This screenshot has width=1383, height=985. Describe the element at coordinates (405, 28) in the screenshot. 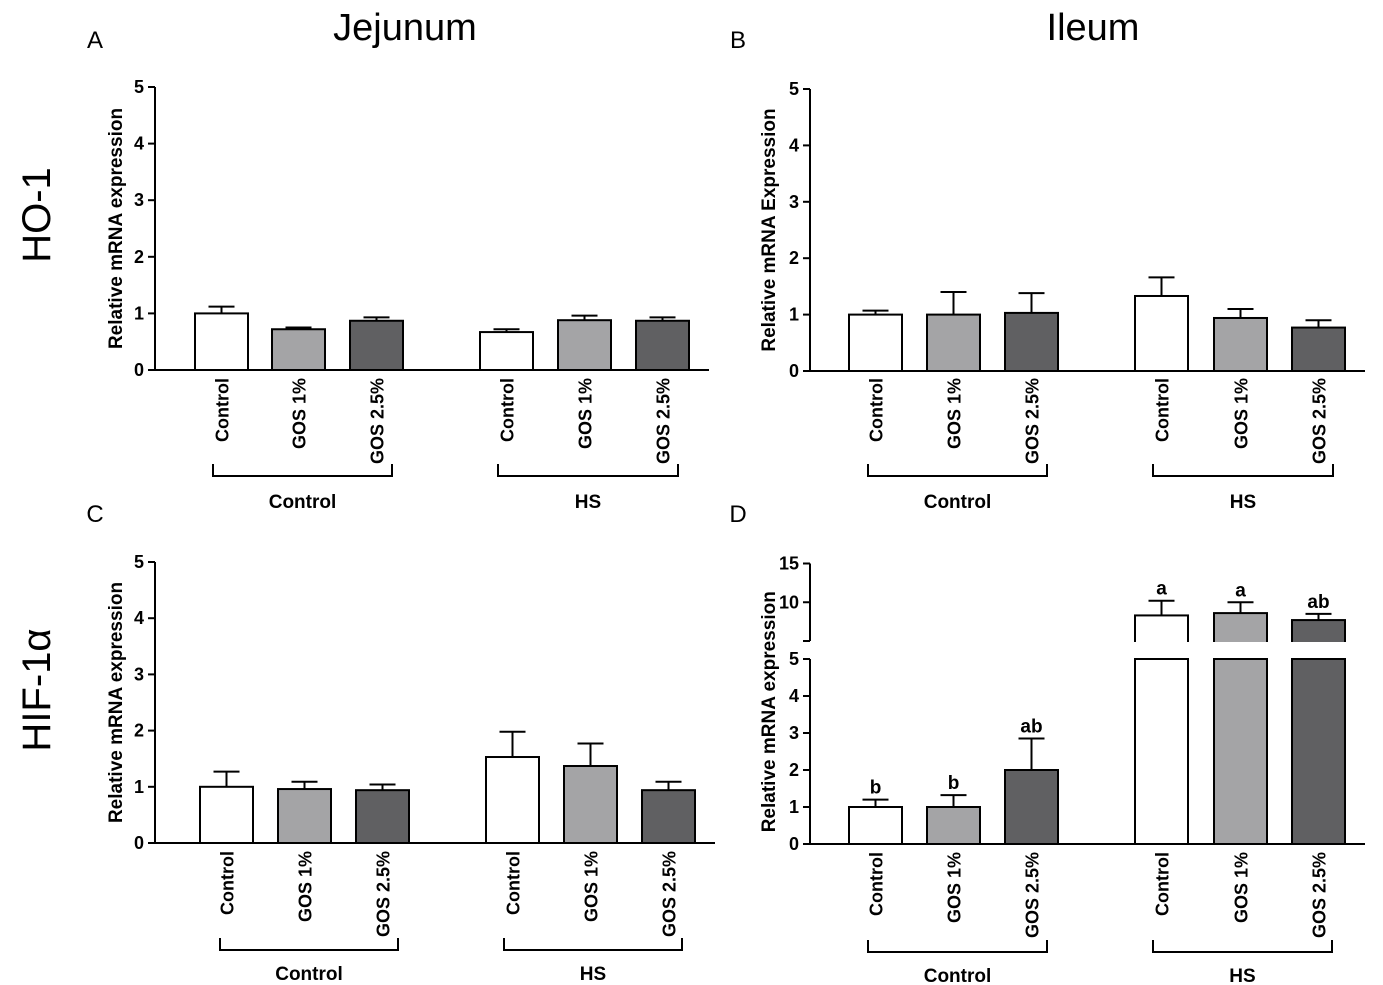

I see `column-title-jejunum: Jejunum` at that location.